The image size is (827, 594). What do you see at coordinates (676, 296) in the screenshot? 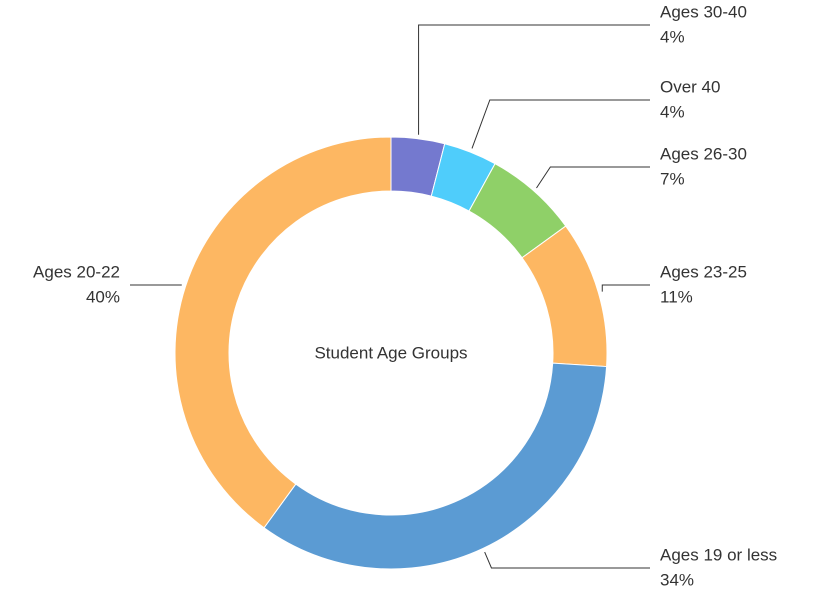
I see `slice-value-label: 11%` at bounding box center [676, 296].